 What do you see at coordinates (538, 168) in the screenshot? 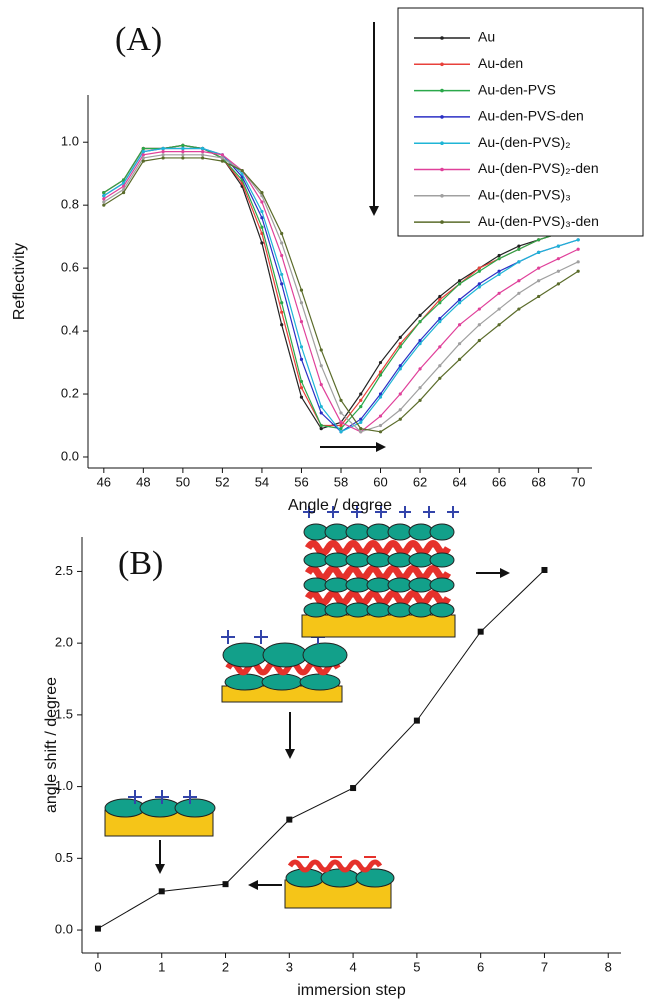
I see `legend-label: Au-(den-PVS)₂-den` at bounding box center [538, 168].